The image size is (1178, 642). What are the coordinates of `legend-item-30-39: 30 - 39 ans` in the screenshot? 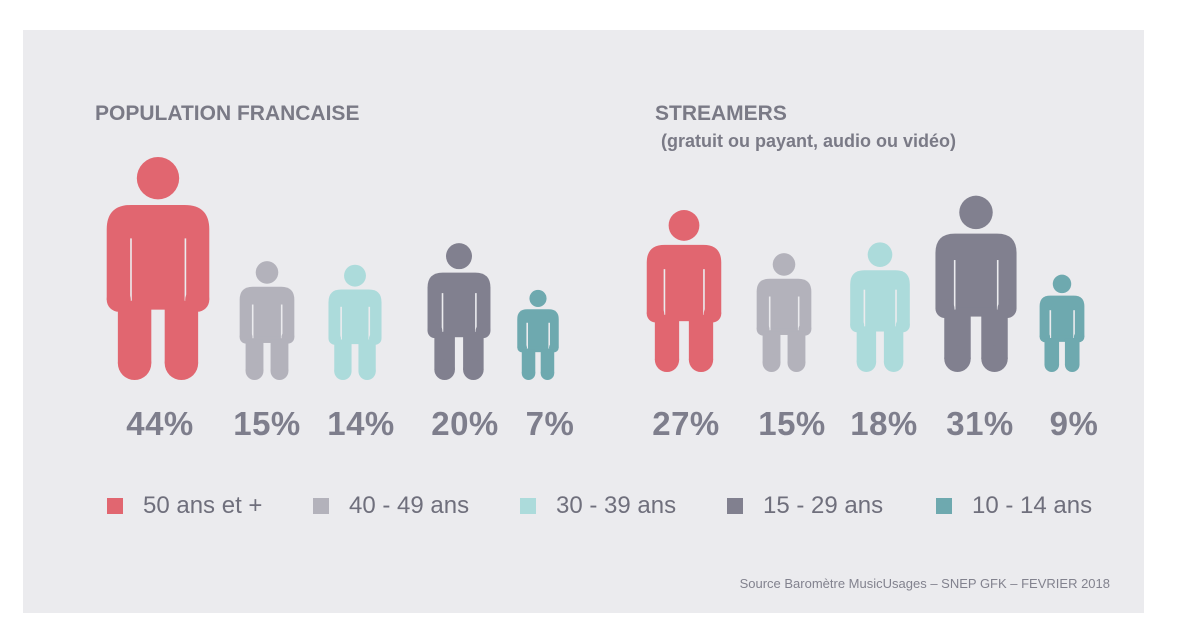 It's located at (598, 506).